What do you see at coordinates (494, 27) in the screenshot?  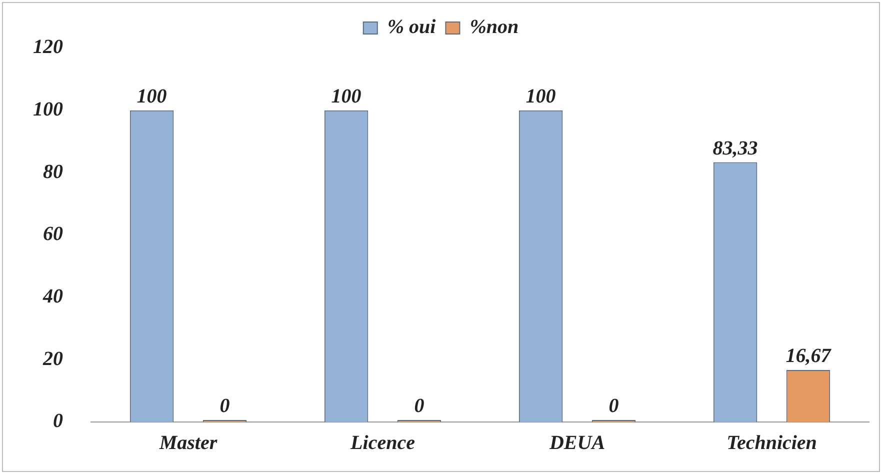 I see `legend-label: %non` at bounding box center [494, 27].